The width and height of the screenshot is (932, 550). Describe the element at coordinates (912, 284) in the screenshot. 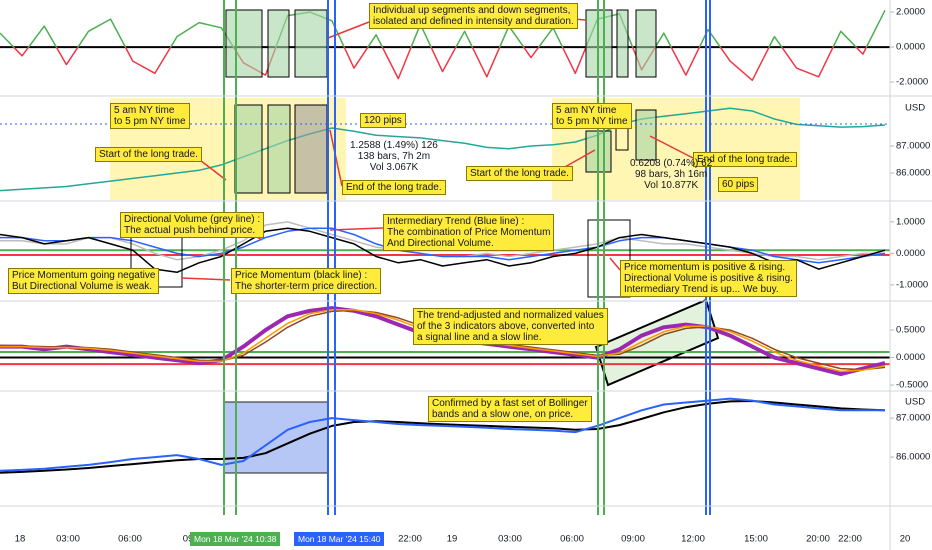

I see `y-tick-label: -1.0000` at that location.